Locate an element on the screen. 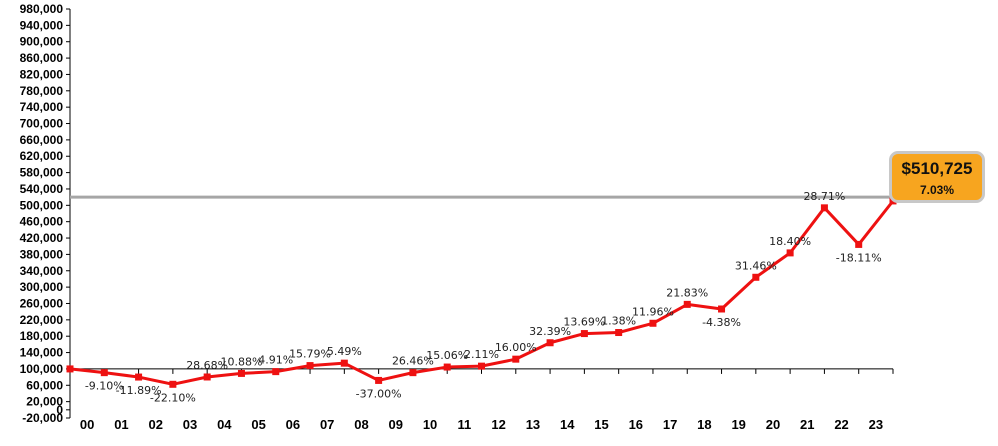 The height and width of the screenshot is (446, 998). x-tick-label: 06 is located at coordinates (293, 424).